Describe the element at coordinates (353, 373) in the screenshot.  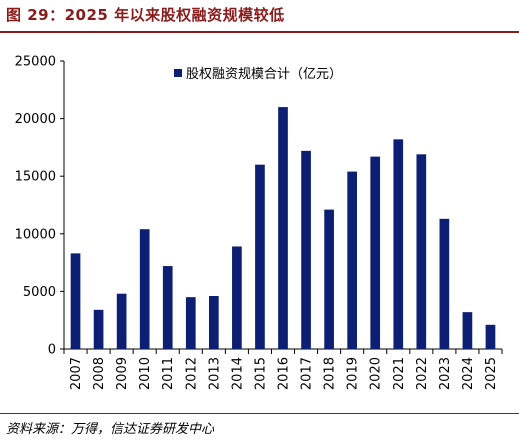
I see `x-tick-label: 2019` at that location.